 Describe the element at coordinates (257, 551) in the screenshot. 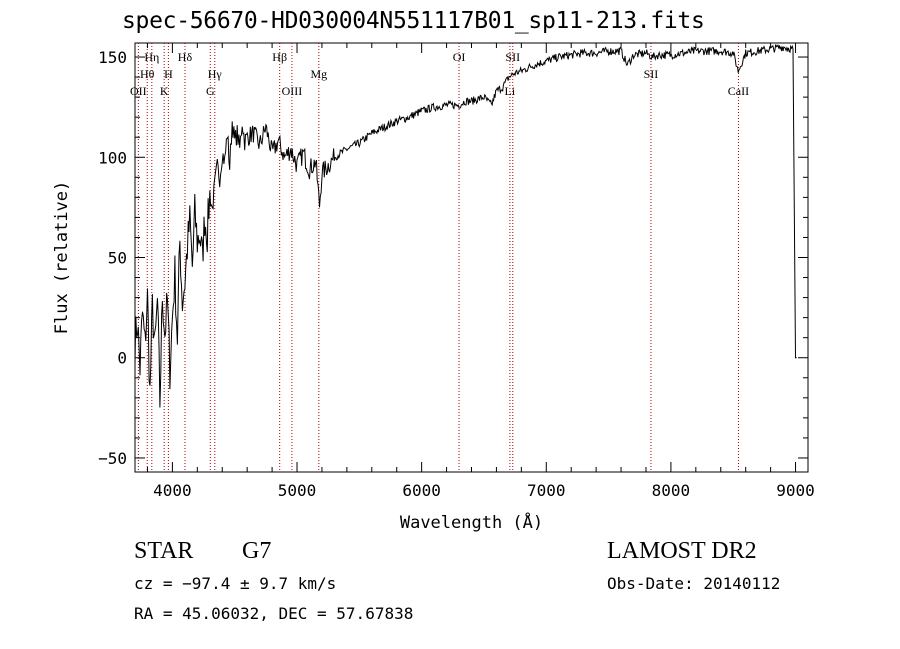

I see `spectral-subclass-label: G7` at that location.